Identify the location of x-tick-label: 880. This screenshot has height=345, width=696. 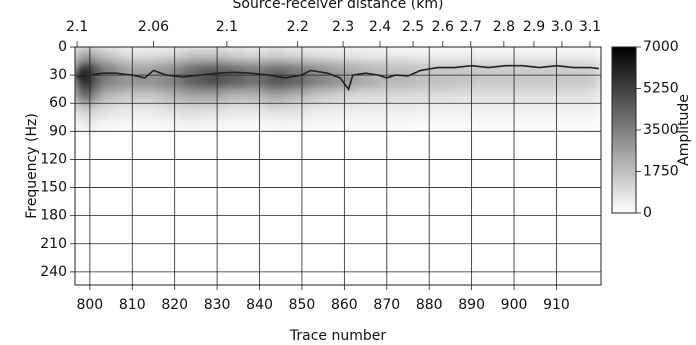
(429, 305).